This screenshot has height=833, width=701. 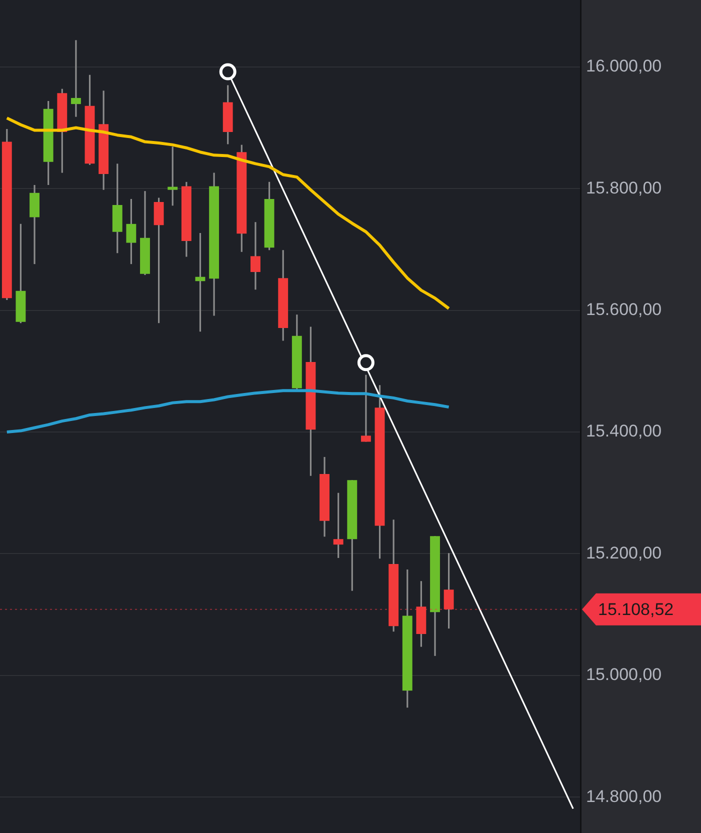 What do you see at coordinates (624, 66) in the screenshot?
I see `y-tick-label: 16.000,00` at bounding box center [624, 66].